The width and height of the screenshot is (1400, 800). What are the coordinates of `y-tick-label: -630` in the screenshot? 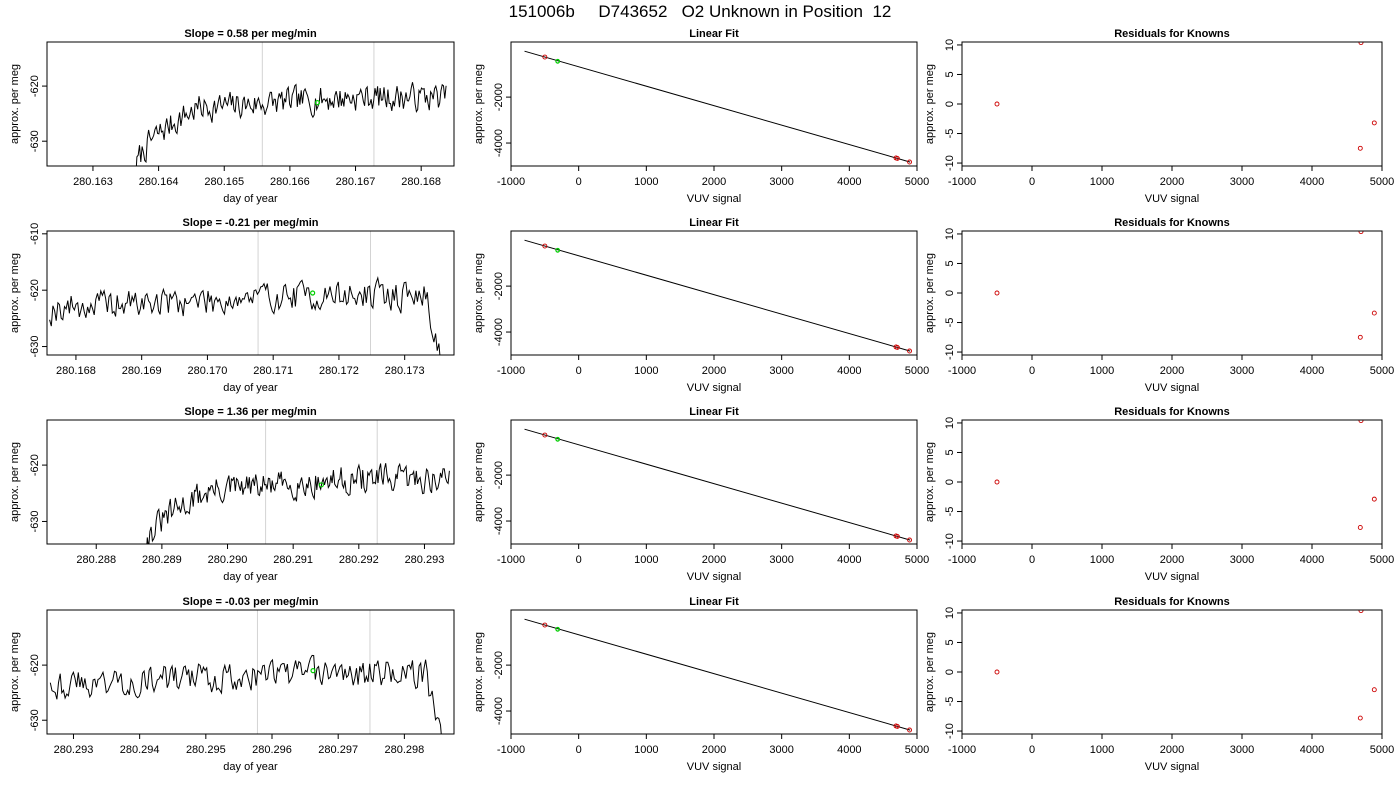 It's located at (35, 347).